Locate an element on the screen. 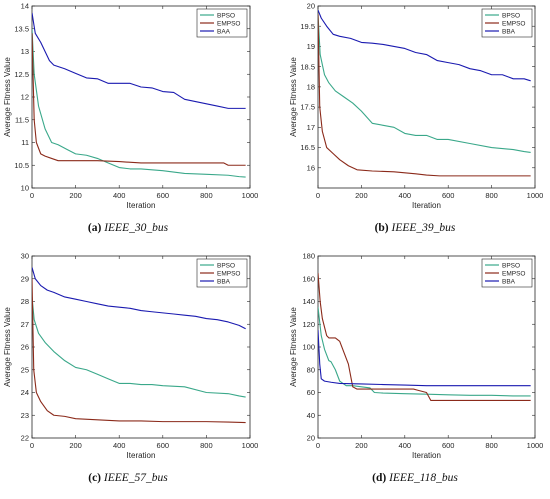 This screenshot has width=550, height=499. y-tick-label: 29 is located at coordinates (25, 278).